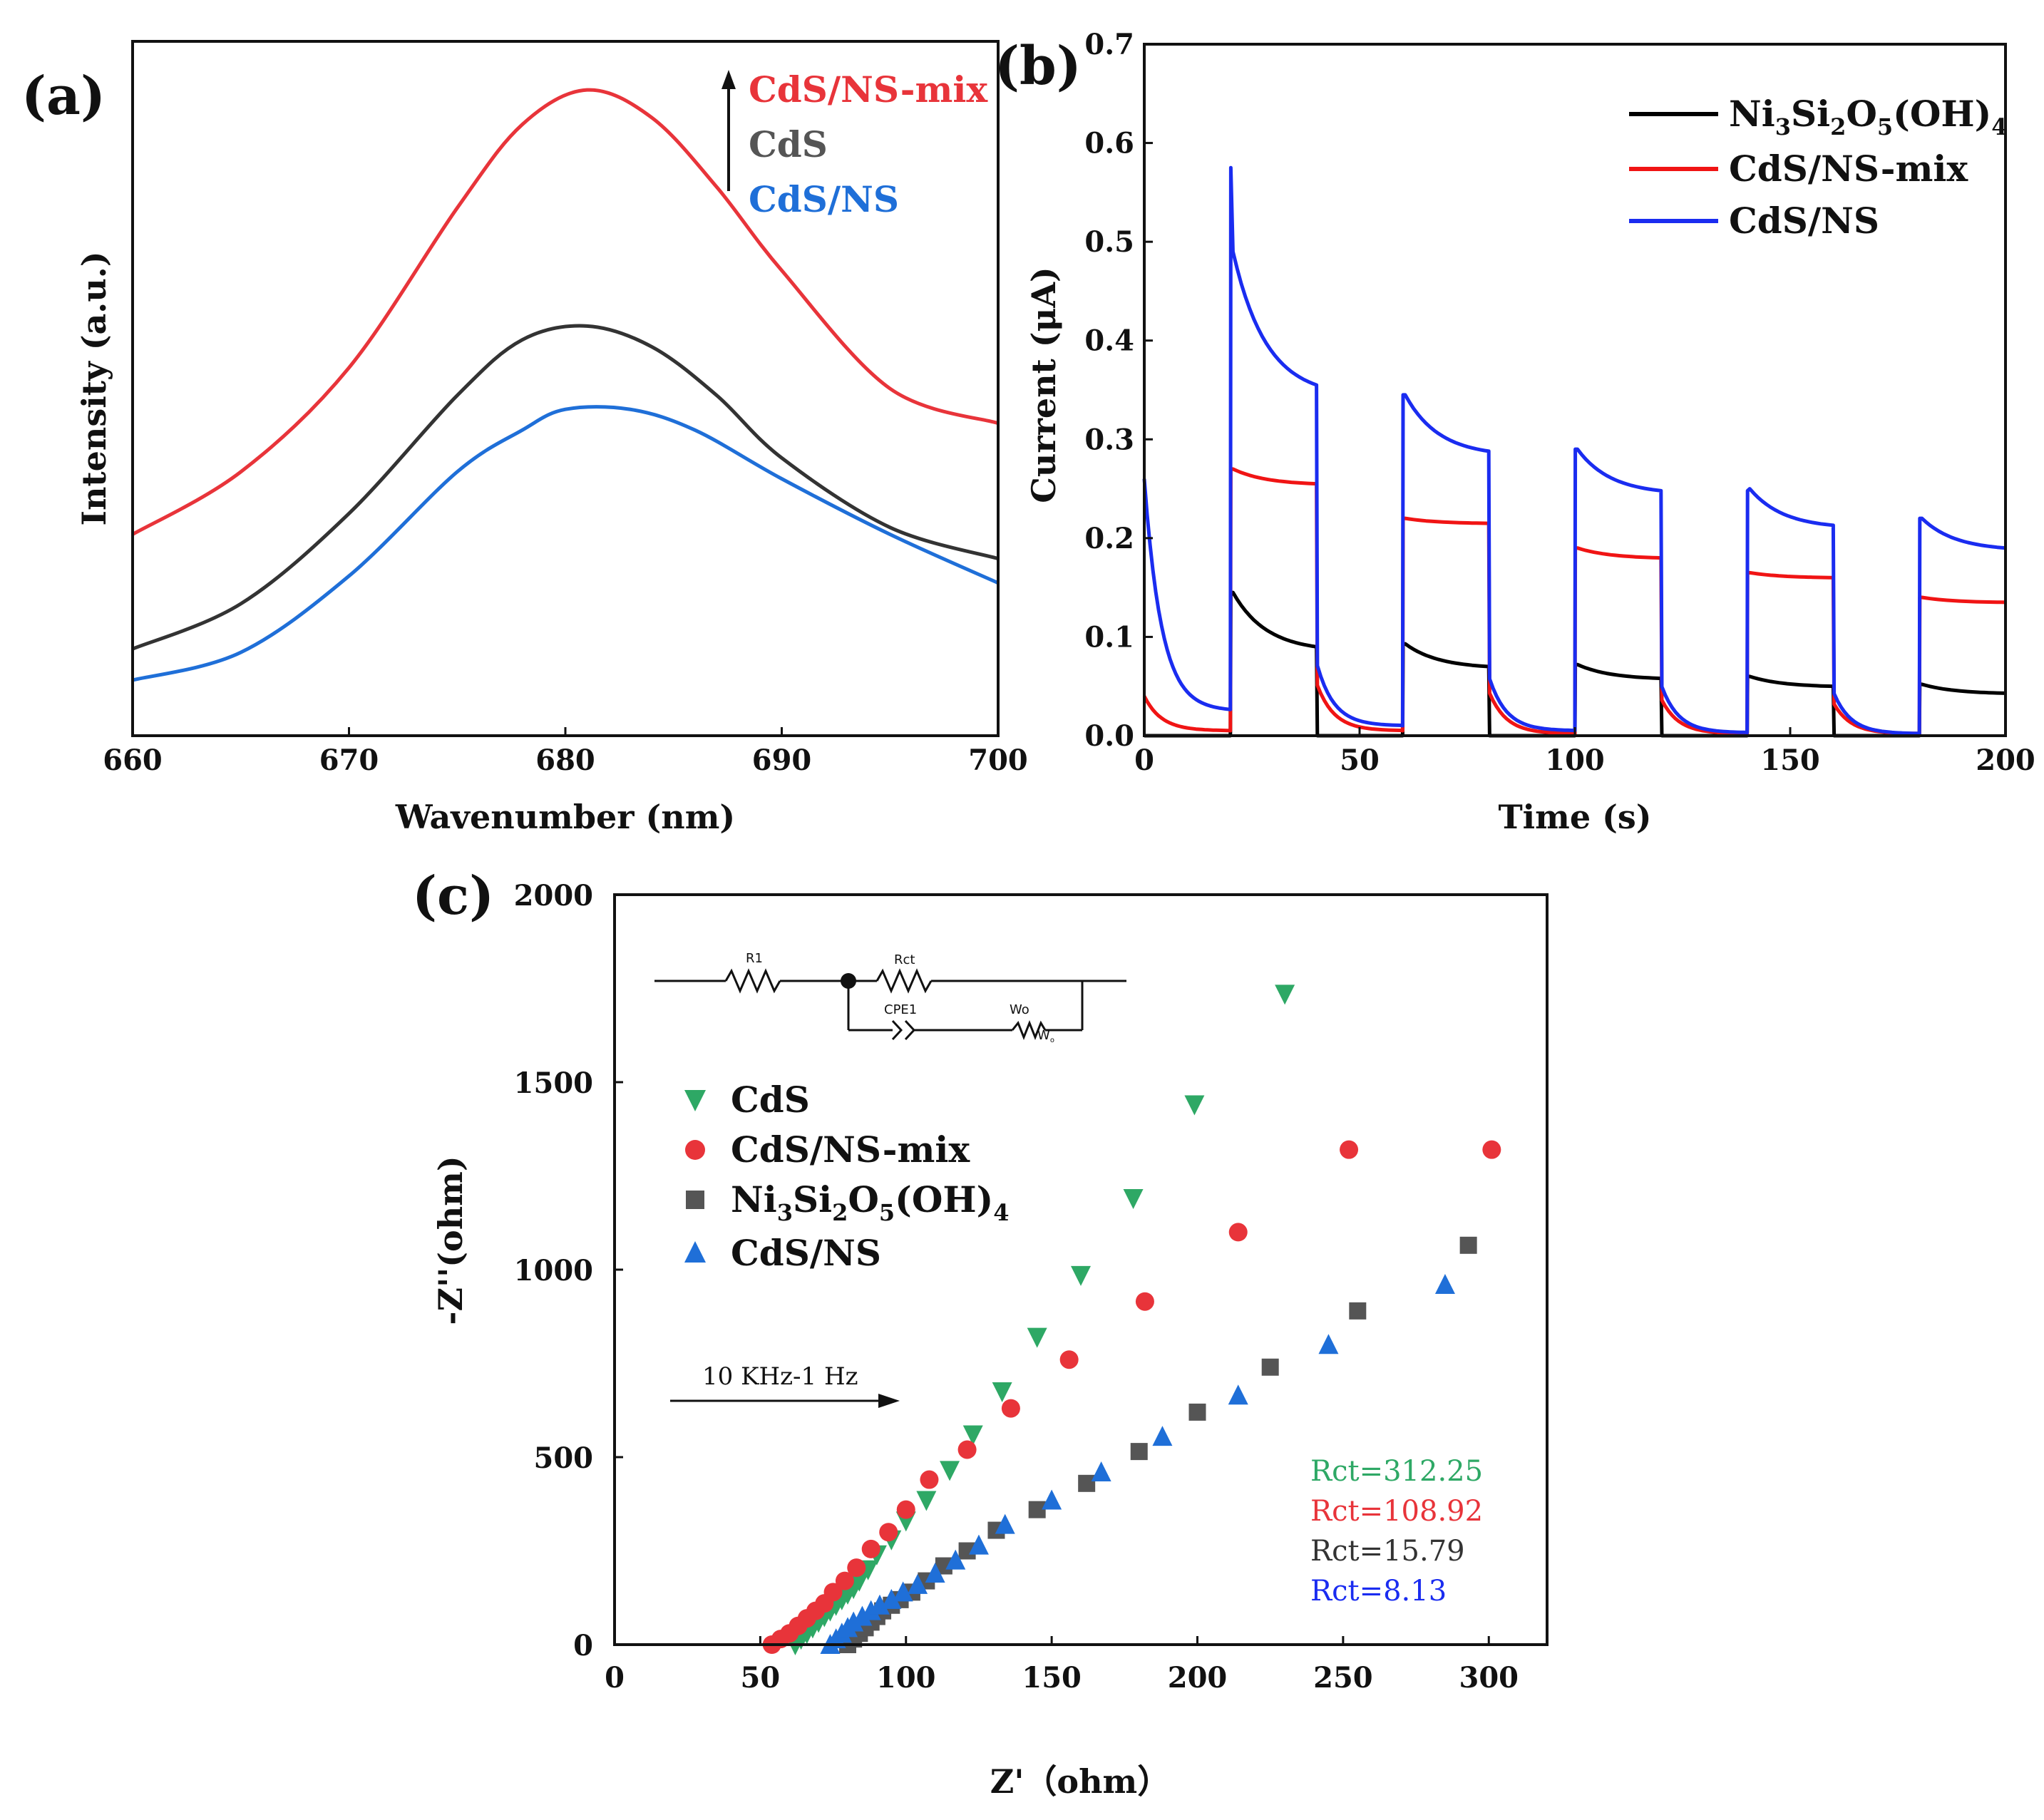  What do you see at coordinates (1848, 169) in the screenshot?
I see `panel-b-legend-cds-ns-mix: CdS/NS-mix` at bounding box center [1848, 169].